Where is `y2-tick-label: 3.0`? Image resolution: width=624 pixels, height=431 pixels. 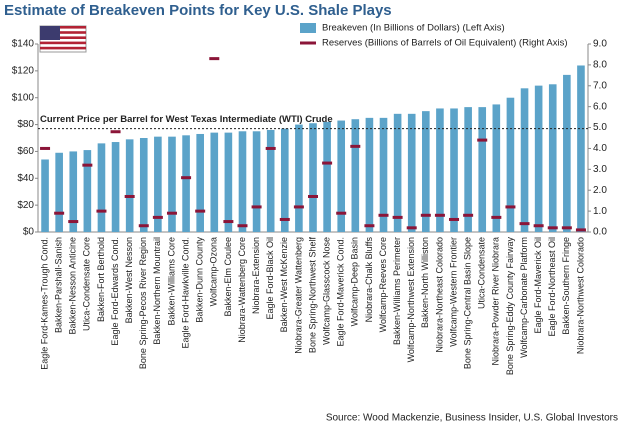
y2-tick-label: 3.0 is located at coordinates (600, 169).